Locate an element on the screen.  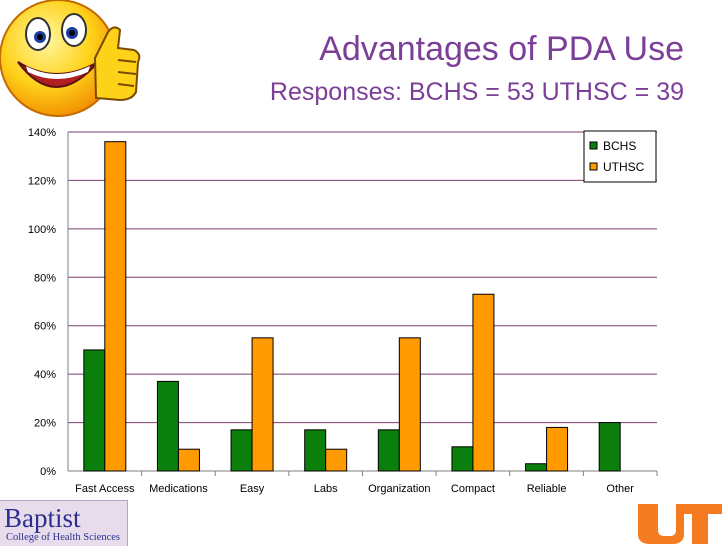
baptist-college-logo: Baptist College of Health Sciences is located at coordinates (64, 523).